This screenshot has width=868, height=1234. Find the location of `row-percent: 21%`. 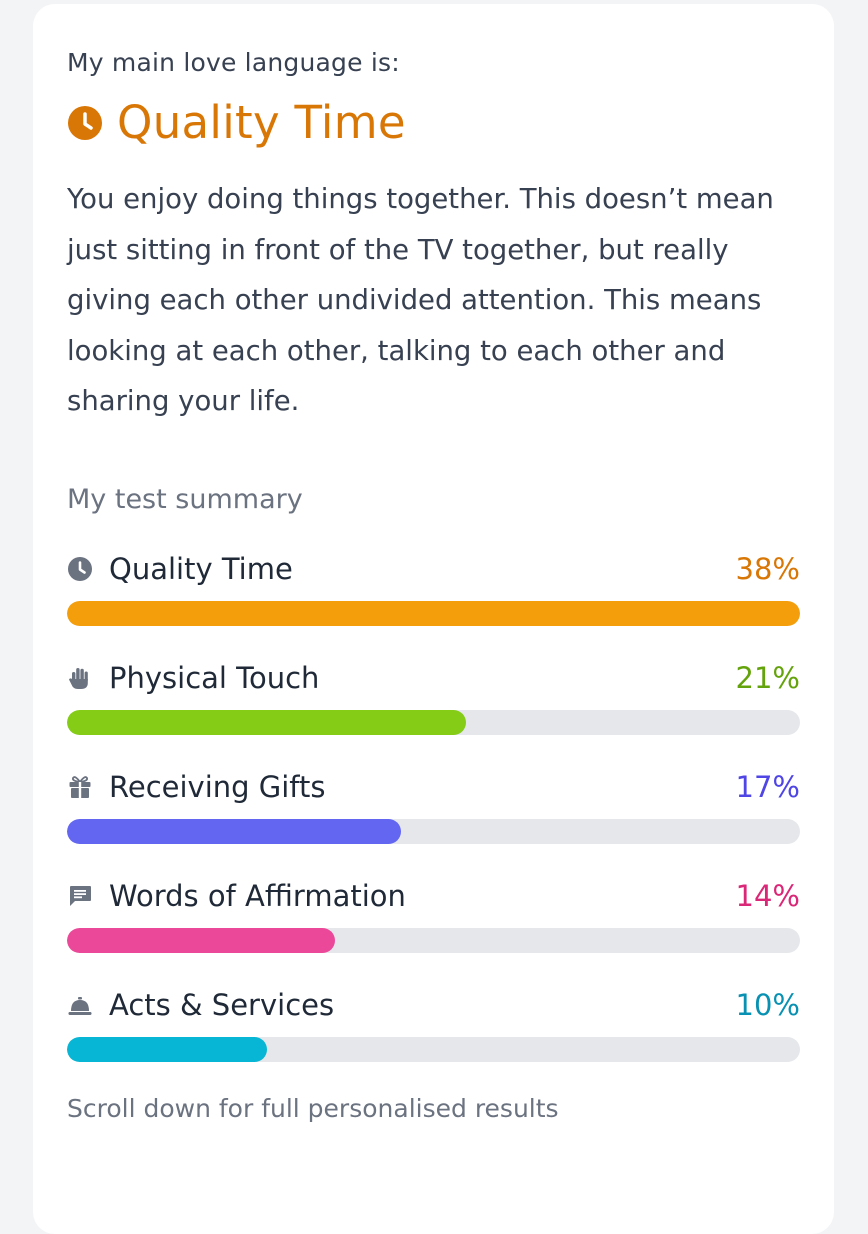

row-percent: 21% is located at coordinates (767, 678).